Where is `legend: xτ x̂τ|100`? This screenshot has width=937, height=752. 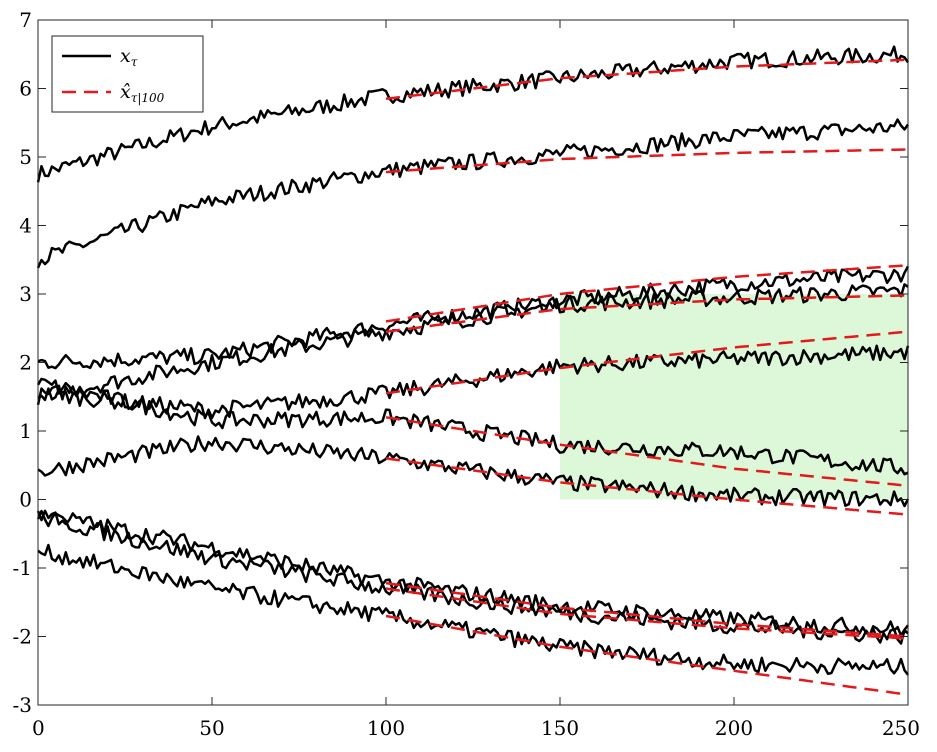
legend: xτ x̂τ|100 is located at coordinates (127, 74).